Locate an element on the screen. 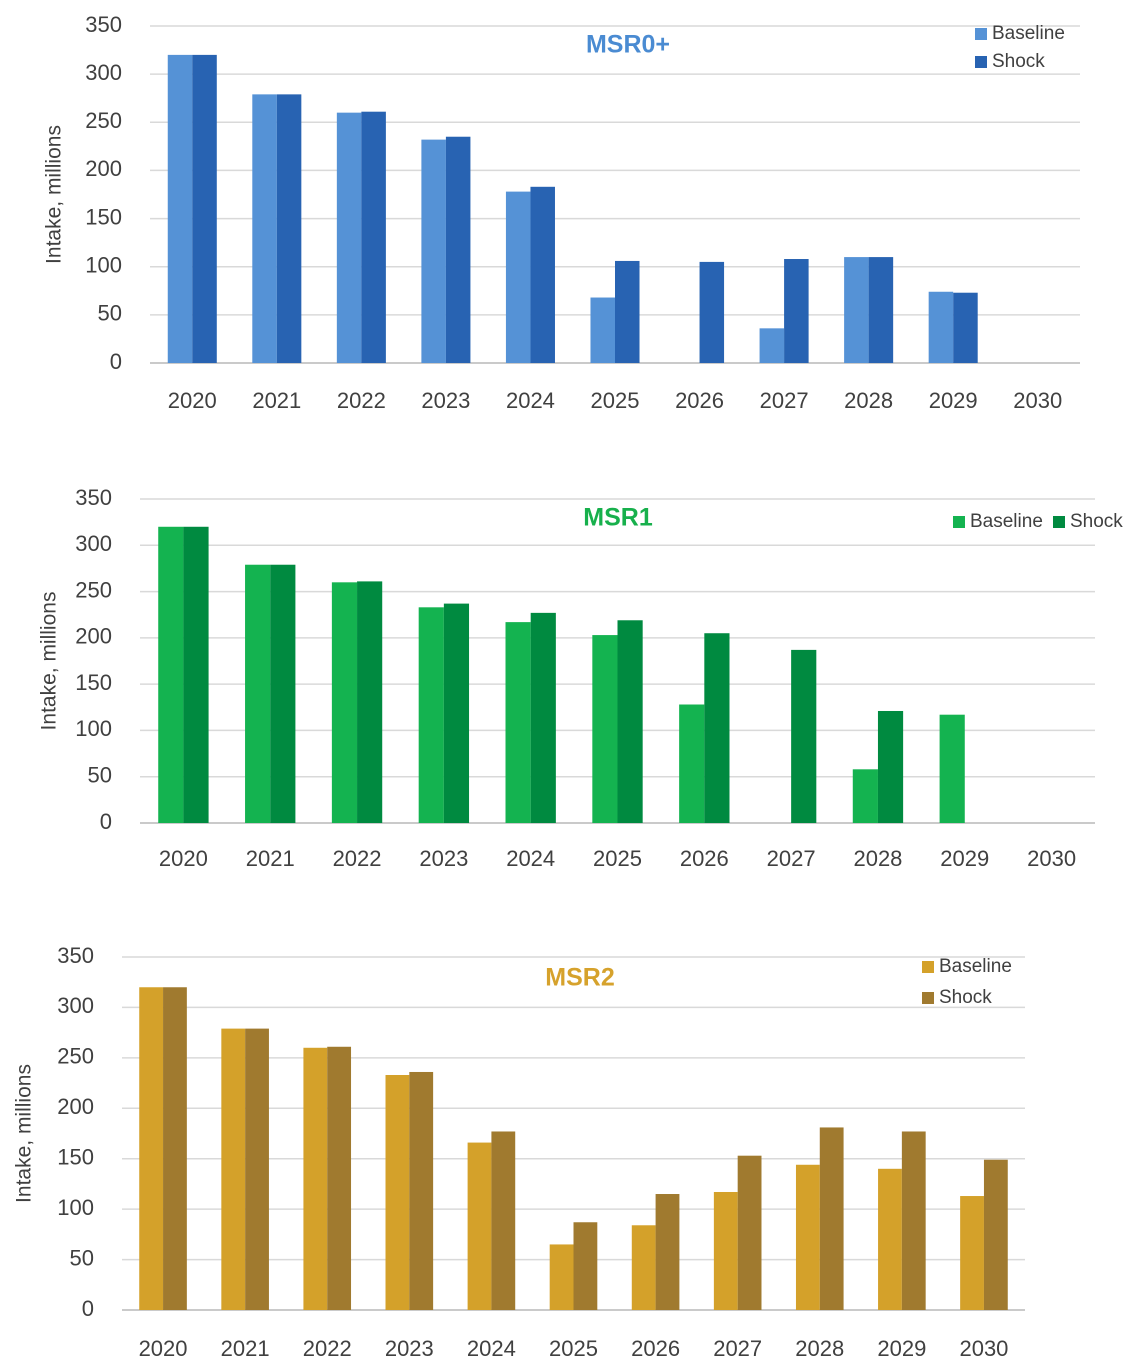  y-tick-label: 300 is located at coordinates (93, 543).